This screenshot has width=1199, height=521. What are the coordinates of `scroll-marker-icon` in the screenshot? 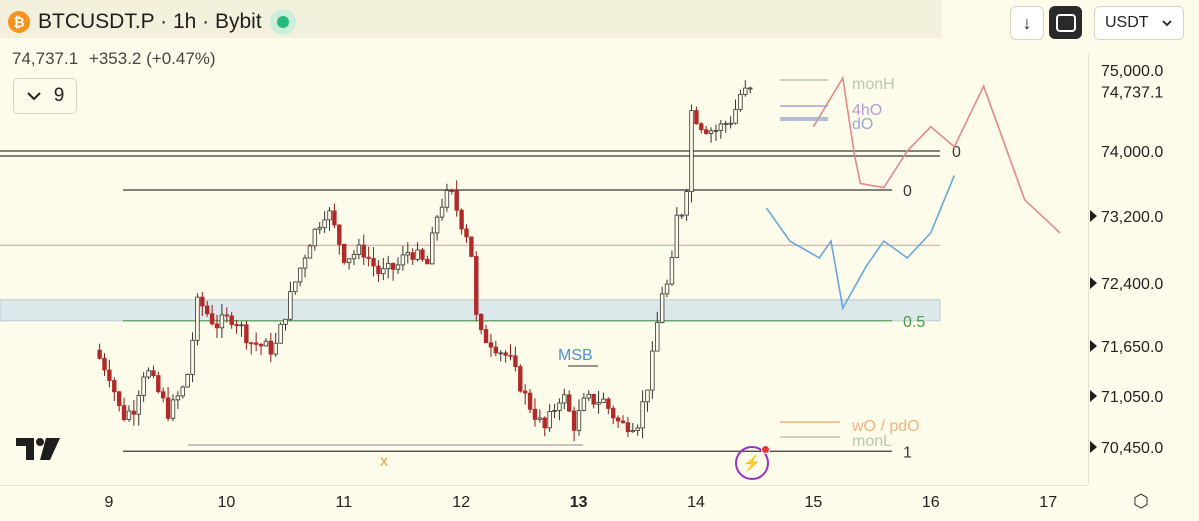 It's located at (1093, 346).